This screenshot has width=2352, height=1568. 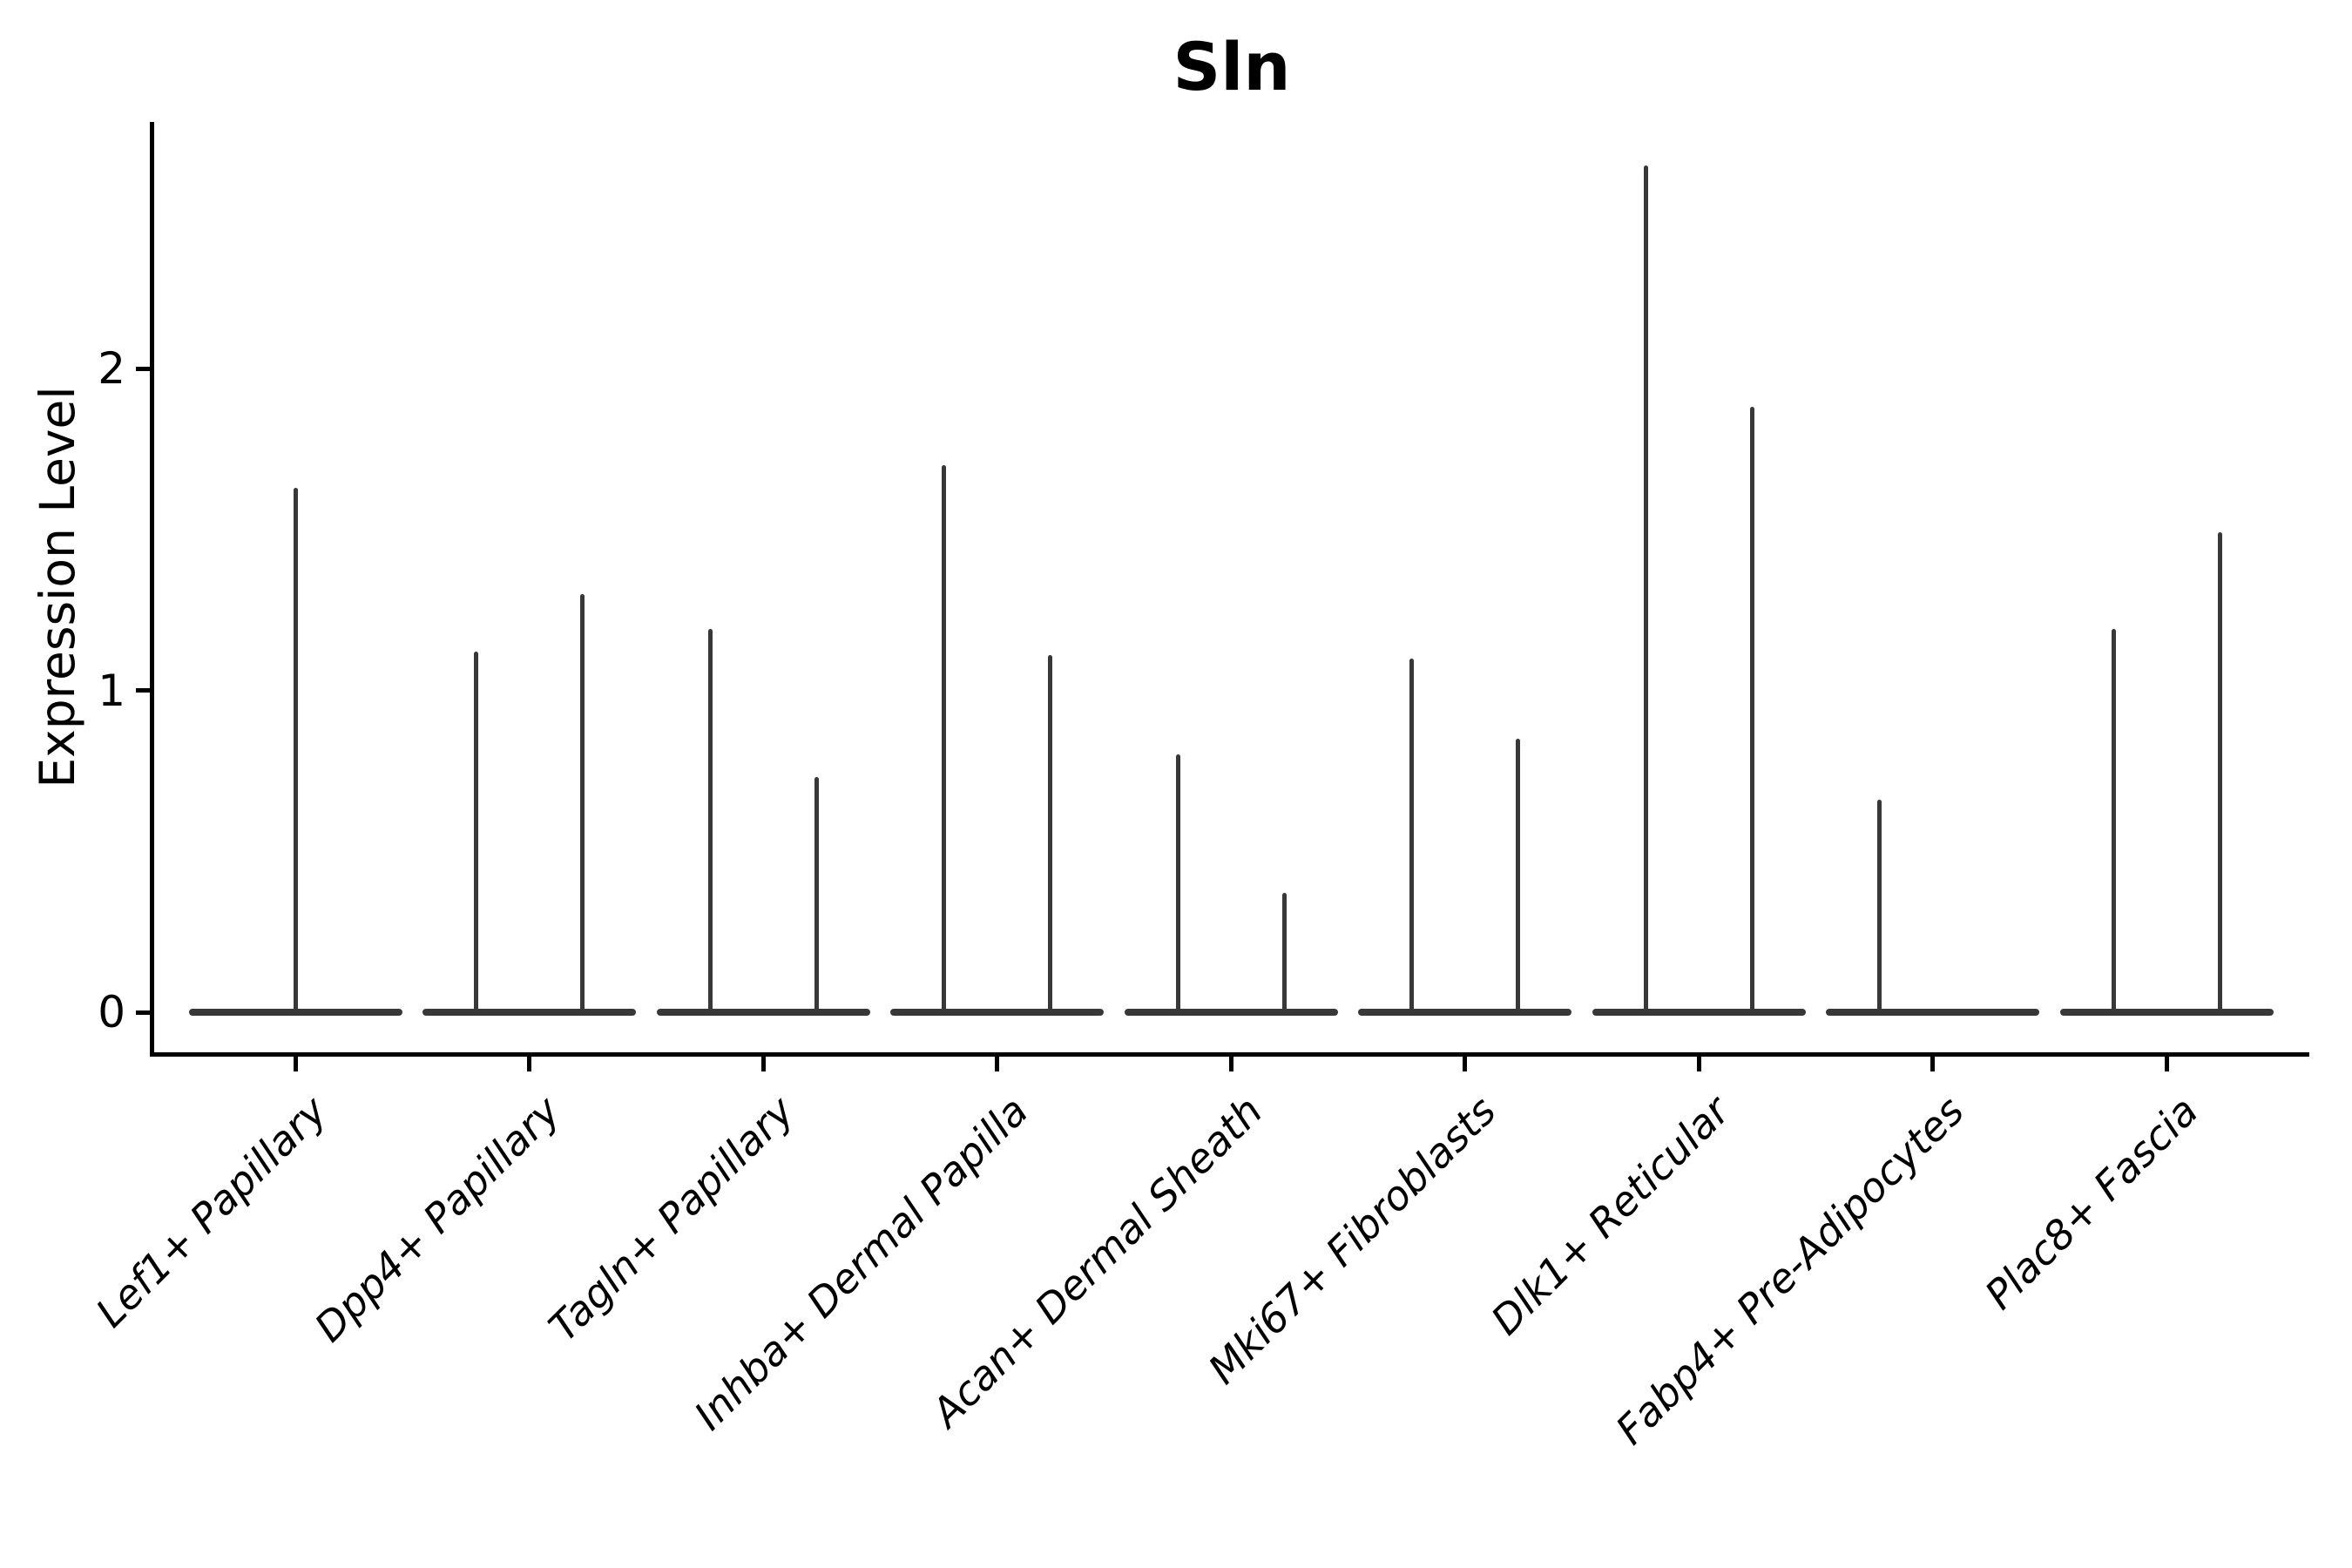 What do you see at coordinates (211, 1211) in the screenshot?
I see `x-tick-label: Lef1+ Papillary` at bounding box center [211, 1211].